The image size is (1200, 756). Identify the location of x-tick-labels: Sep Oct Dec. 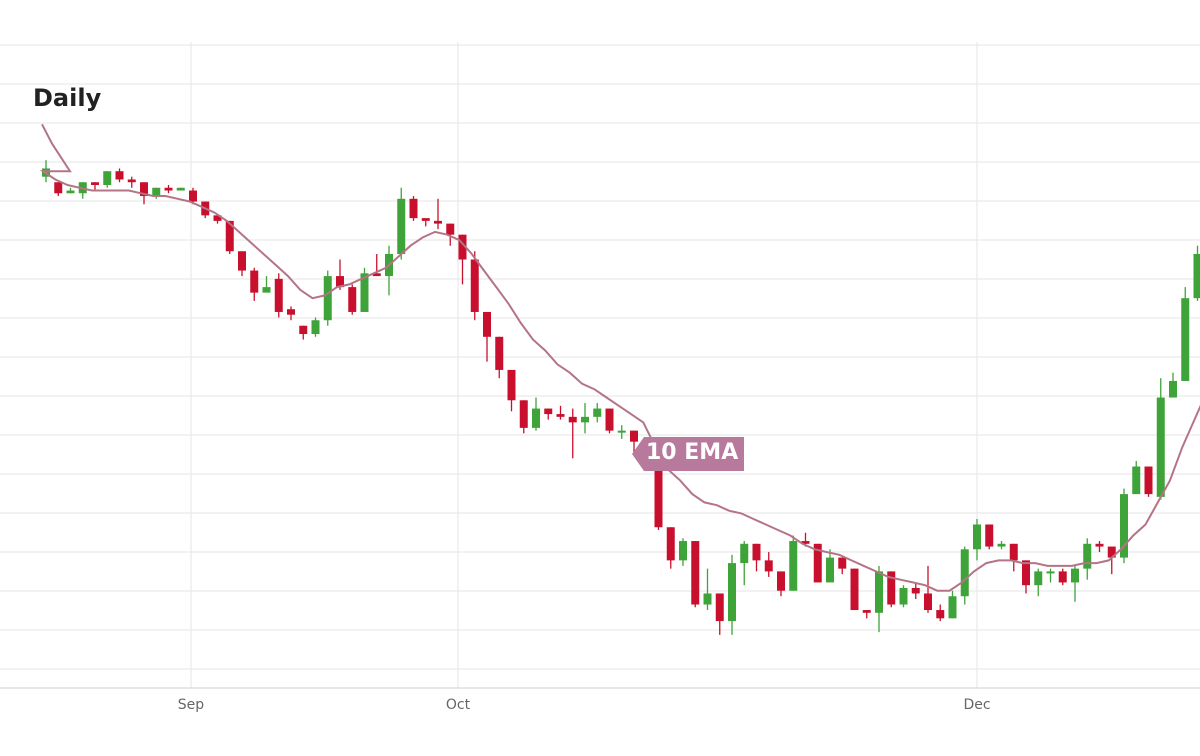
(584, 705).